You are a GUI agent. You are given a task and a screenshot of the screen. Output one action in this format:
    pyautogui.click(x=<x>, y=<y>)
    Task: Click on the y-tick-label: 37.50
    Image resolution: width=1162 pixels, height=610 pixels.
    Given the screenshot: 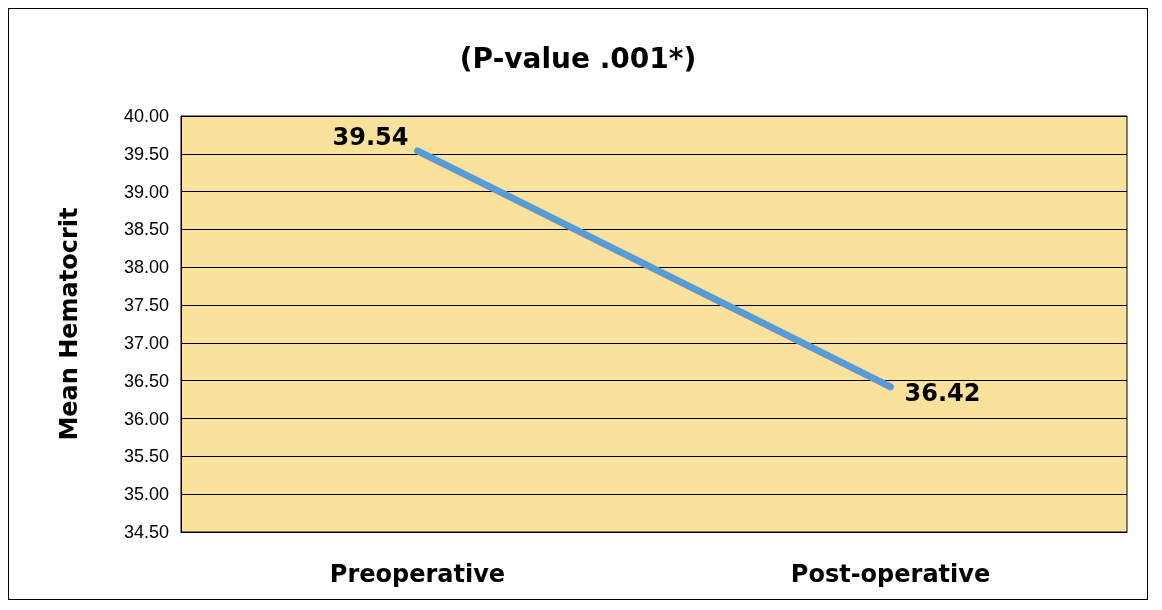 What is the action you would take?
    pyautogui.click(x=146, y=305)
    